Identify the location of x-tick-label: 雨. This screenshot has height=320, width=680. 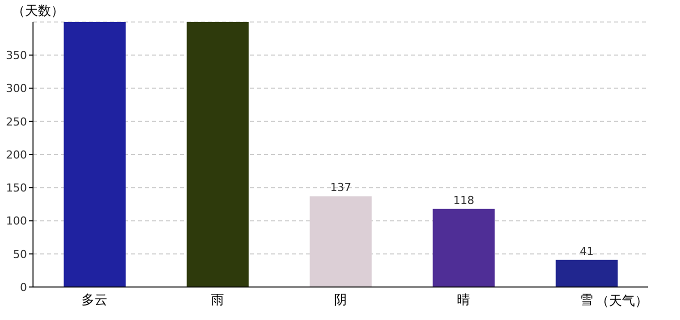
(217, 300).